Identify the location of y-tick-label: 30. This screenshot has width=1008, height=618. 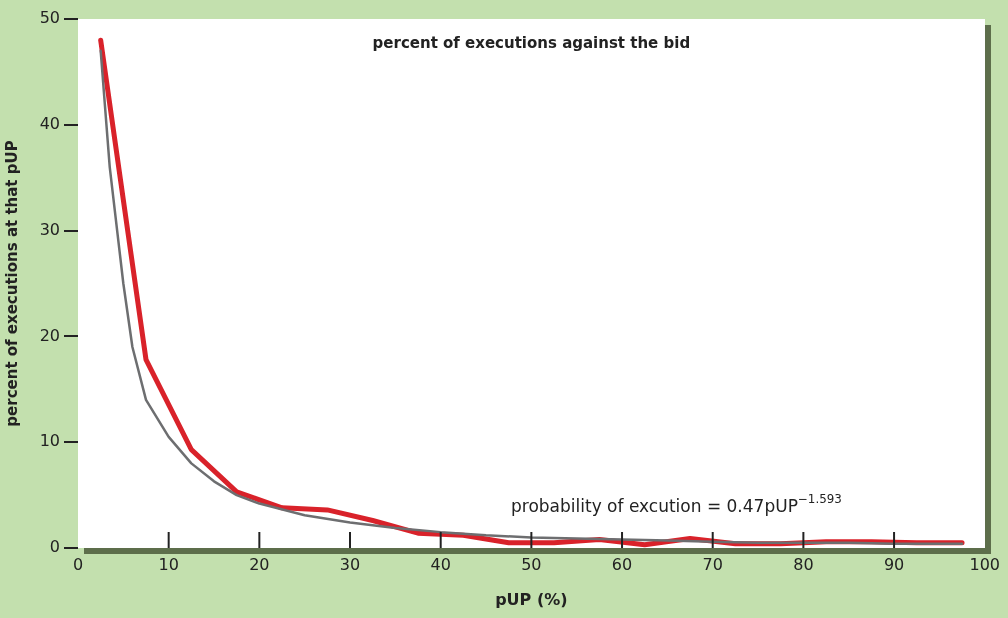
(49, 229).